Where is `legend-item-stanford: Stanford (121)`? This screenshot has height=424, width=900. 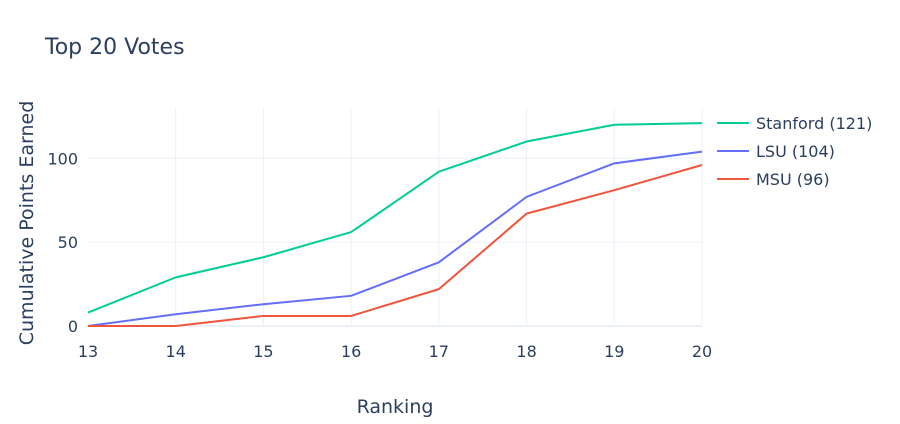
legend-item-stanford: Stanford (121) is located at coordinates (794, 123).